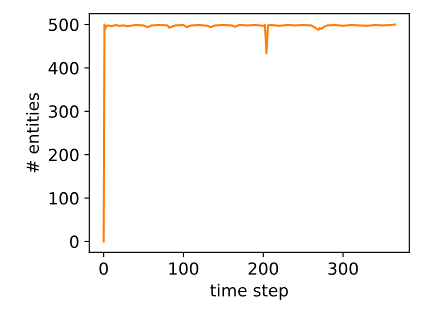 The height and width of the screenshot is (324, 423). I want to click on x-tick-label: 300, so click(343, 268).